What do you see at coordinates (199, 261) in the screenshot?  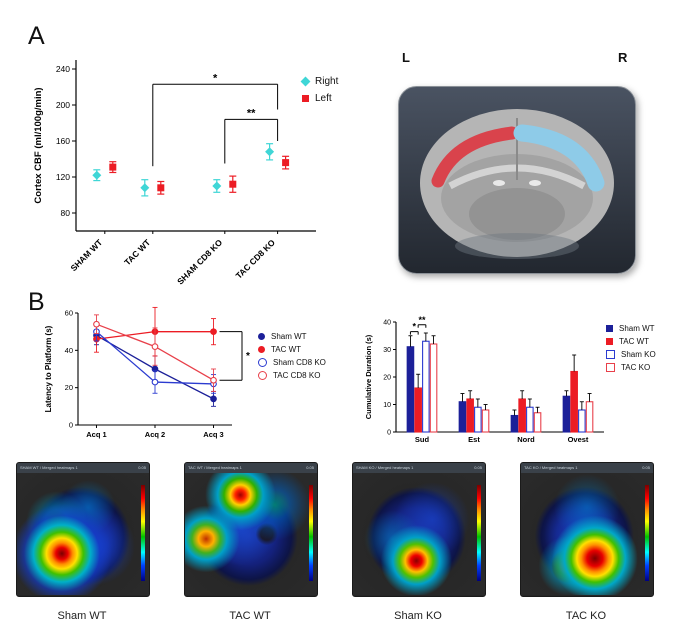 I see `svg-text: SHAM CD8 KO` at bounding box center [199, 261].